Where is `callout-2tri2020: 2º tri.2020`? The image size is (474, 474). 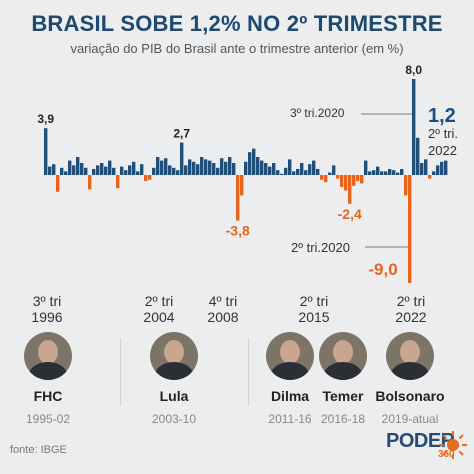
callout-2tri2020: 2º tri.2020 is located at coordinates (320, 247).